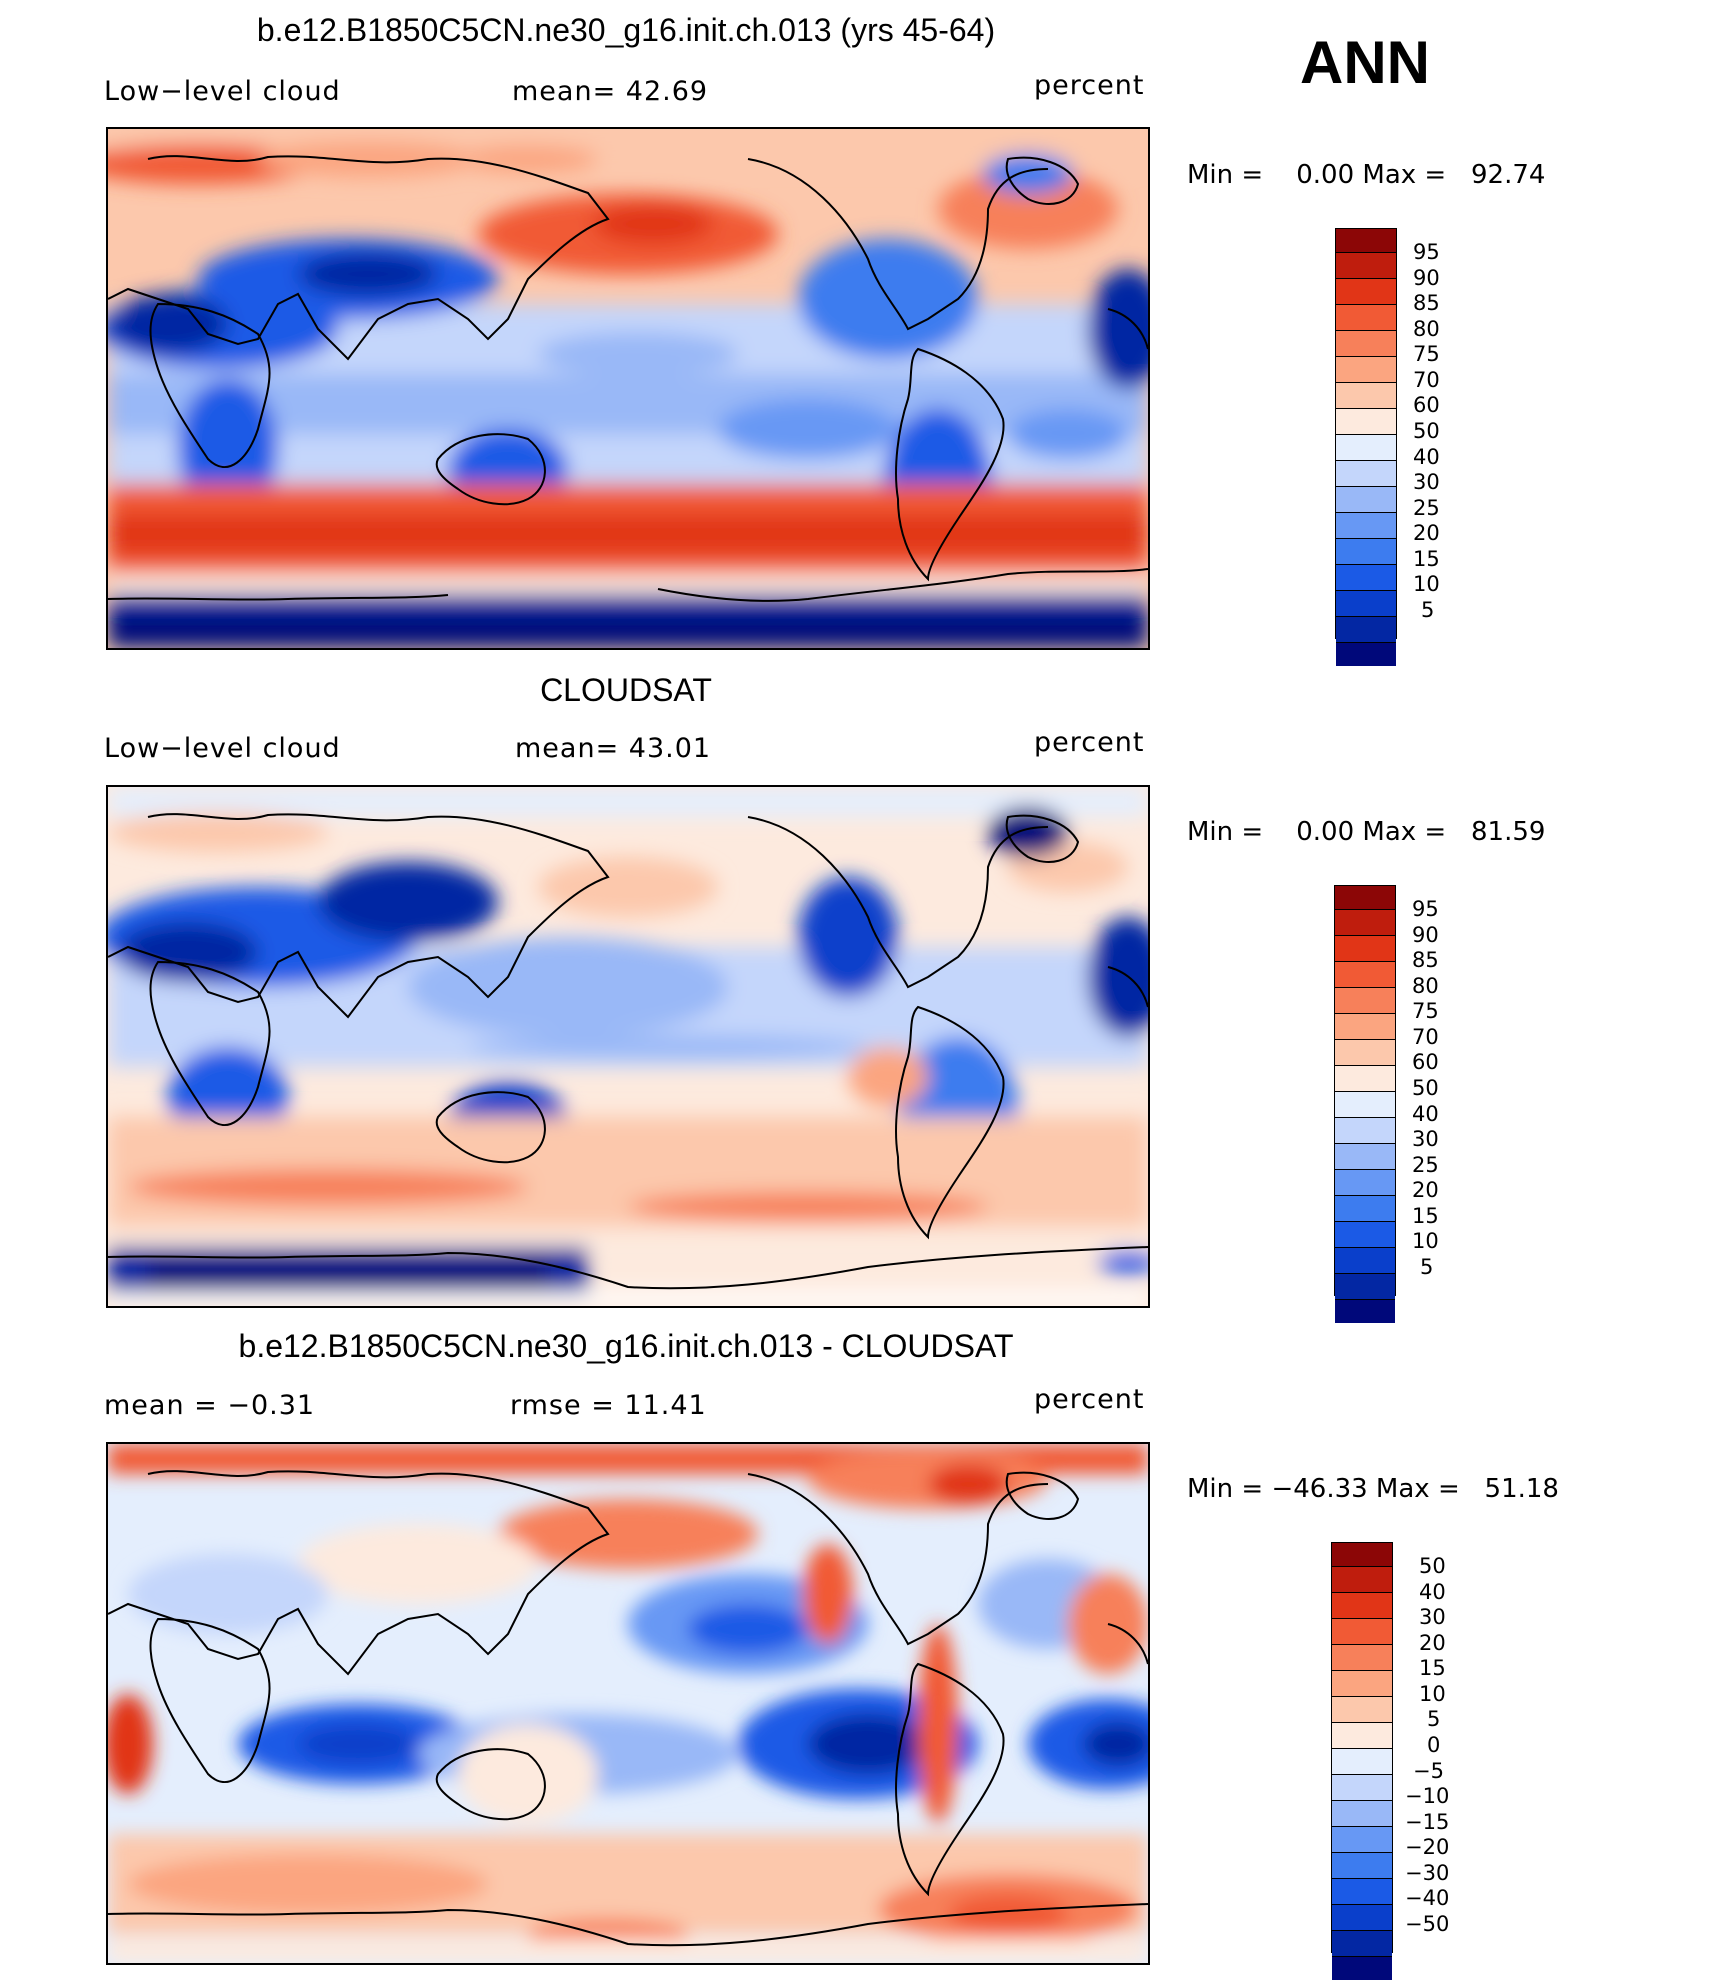  What do you see at coordinates (1426, 354) in the screenshot?
I see `cb1-label-4: 75` at bounding box center [1426, 354].